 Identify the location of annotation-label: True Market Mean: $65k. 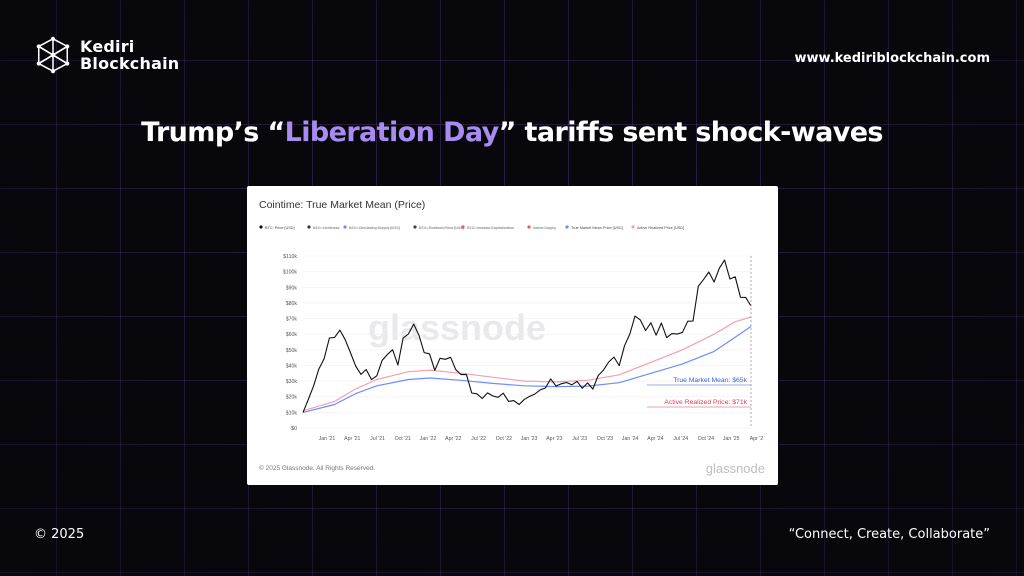
(710, 380).